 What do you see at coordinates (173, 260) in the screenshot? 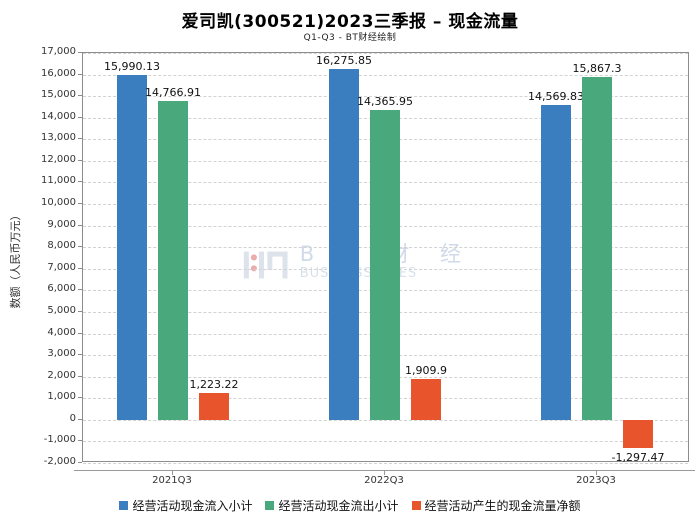
I see `bar-2021Q3-series2` at bounding box center [173, 260].